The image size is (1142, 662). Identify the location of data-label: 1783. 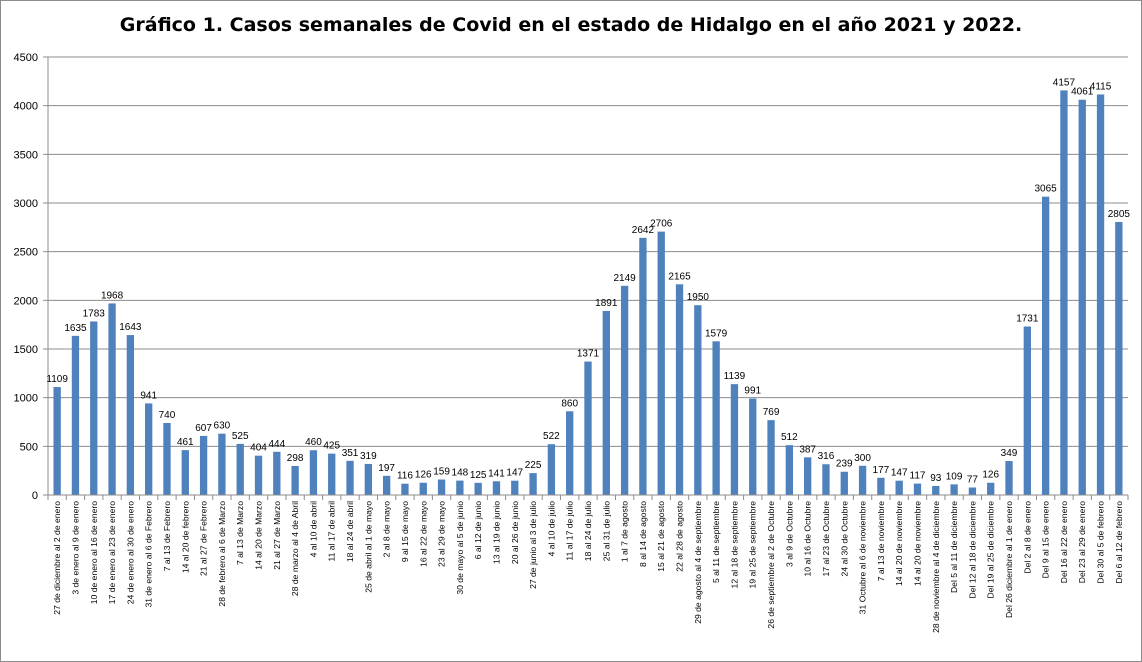
(94, 313).